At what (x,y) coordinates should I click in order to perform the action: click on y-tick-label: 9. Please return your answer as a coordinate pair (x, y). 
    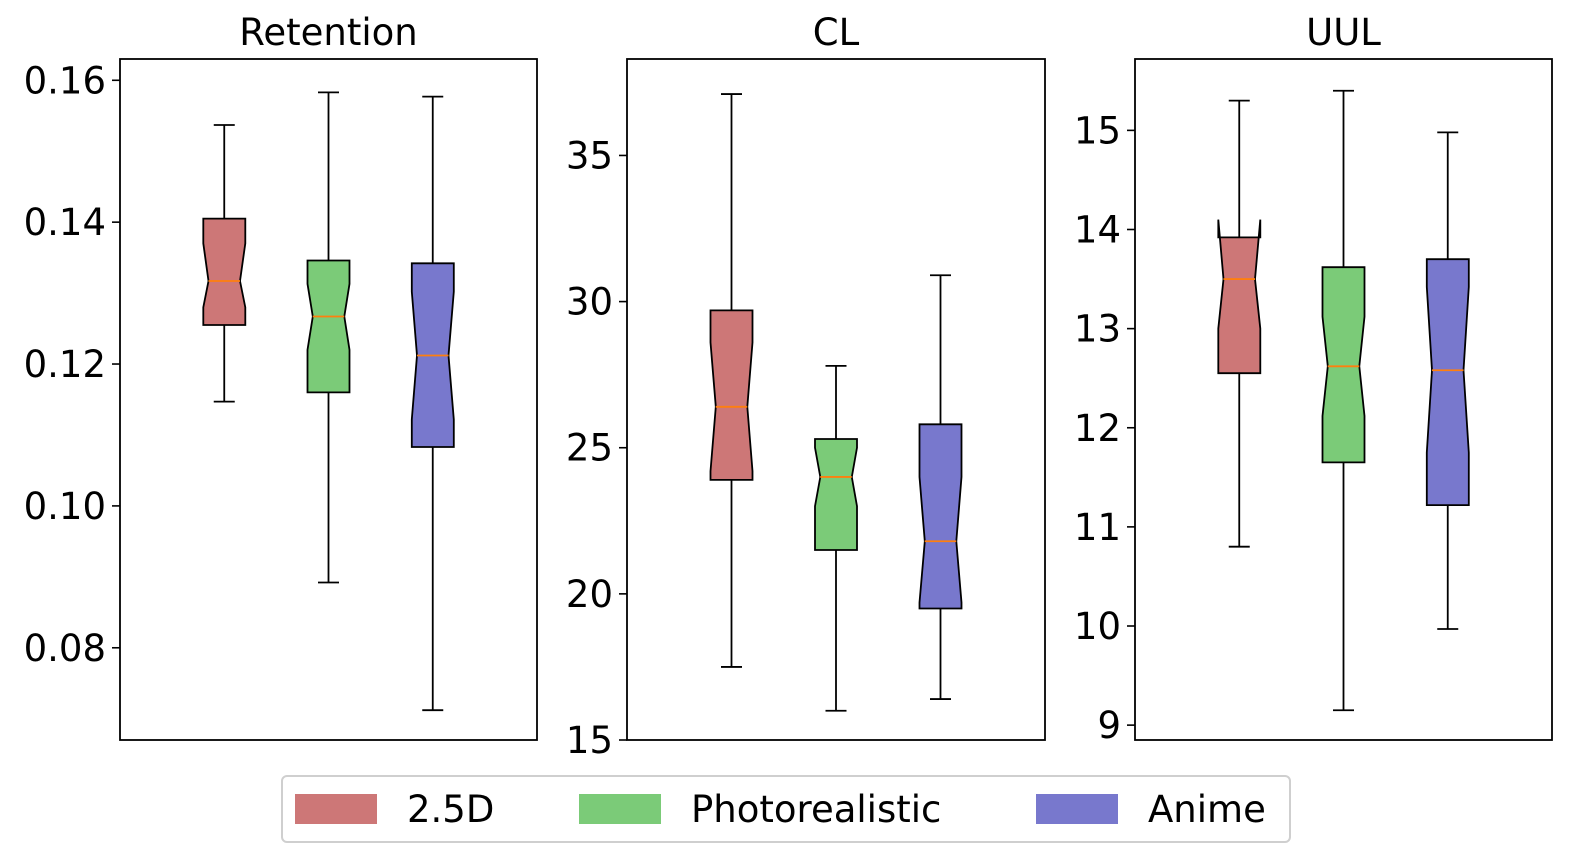
    Looking at the image, I should click on (1109, 725).